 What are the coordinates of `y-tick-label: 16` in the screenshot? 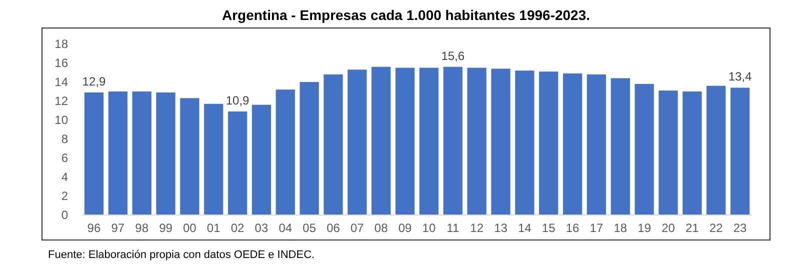 It's located at (61, 63).